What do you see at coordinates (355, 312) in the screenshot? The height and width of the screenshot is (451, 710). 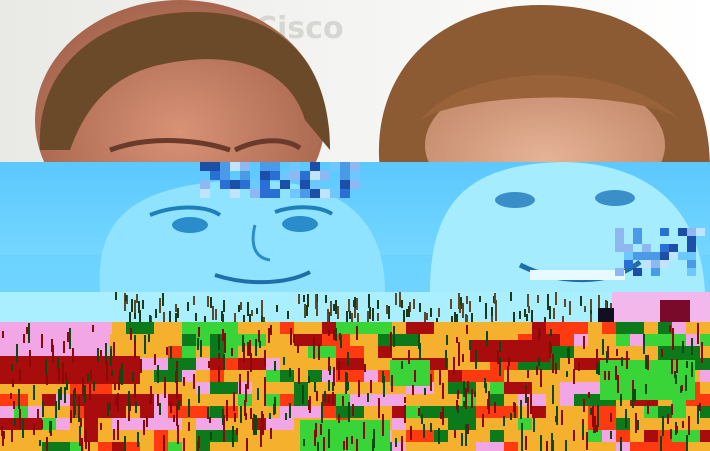 I see `pale-cyan-band` at bounding box center [355, 312].